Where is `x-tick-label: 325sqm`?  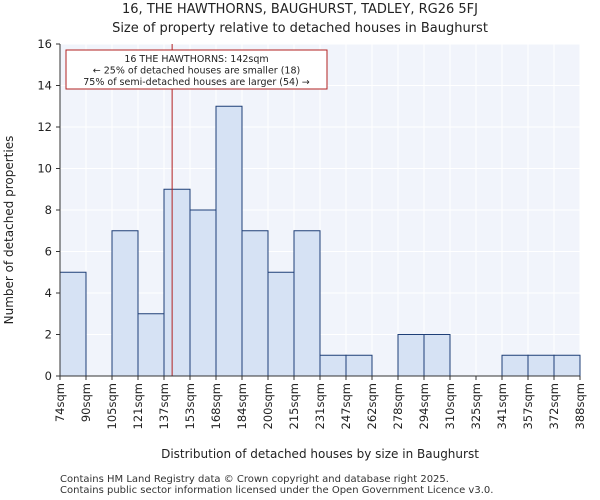 x-tick-label: 325sqm is located at coordinates (476, 406).